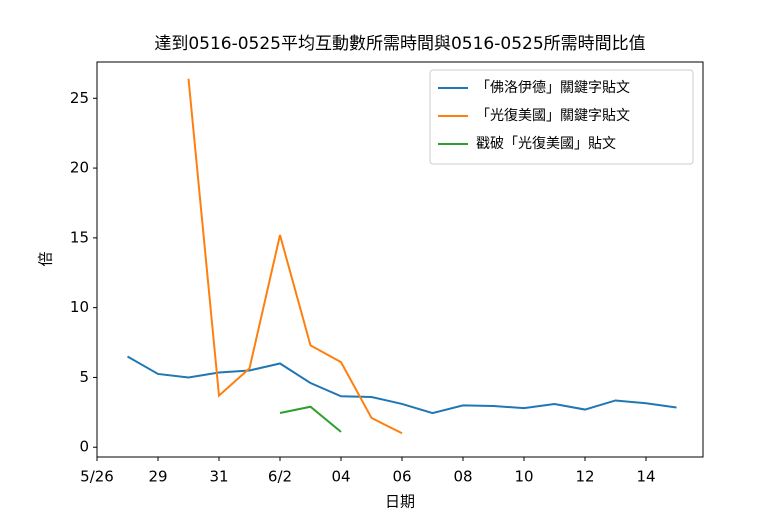  What do you see at coordinates (462, 477) in the screenshot?
I see `x-tick-label: 08` at bounding box center [462, 477].